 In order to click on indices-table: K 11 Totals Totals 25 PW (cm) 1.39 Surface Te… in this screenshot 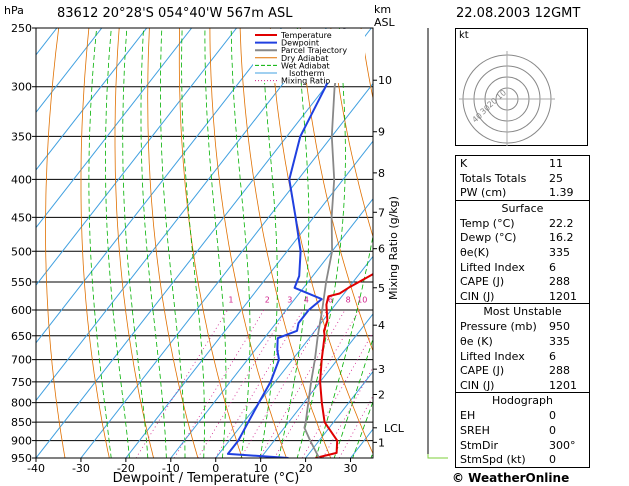, I will do `click(522, 311)`.